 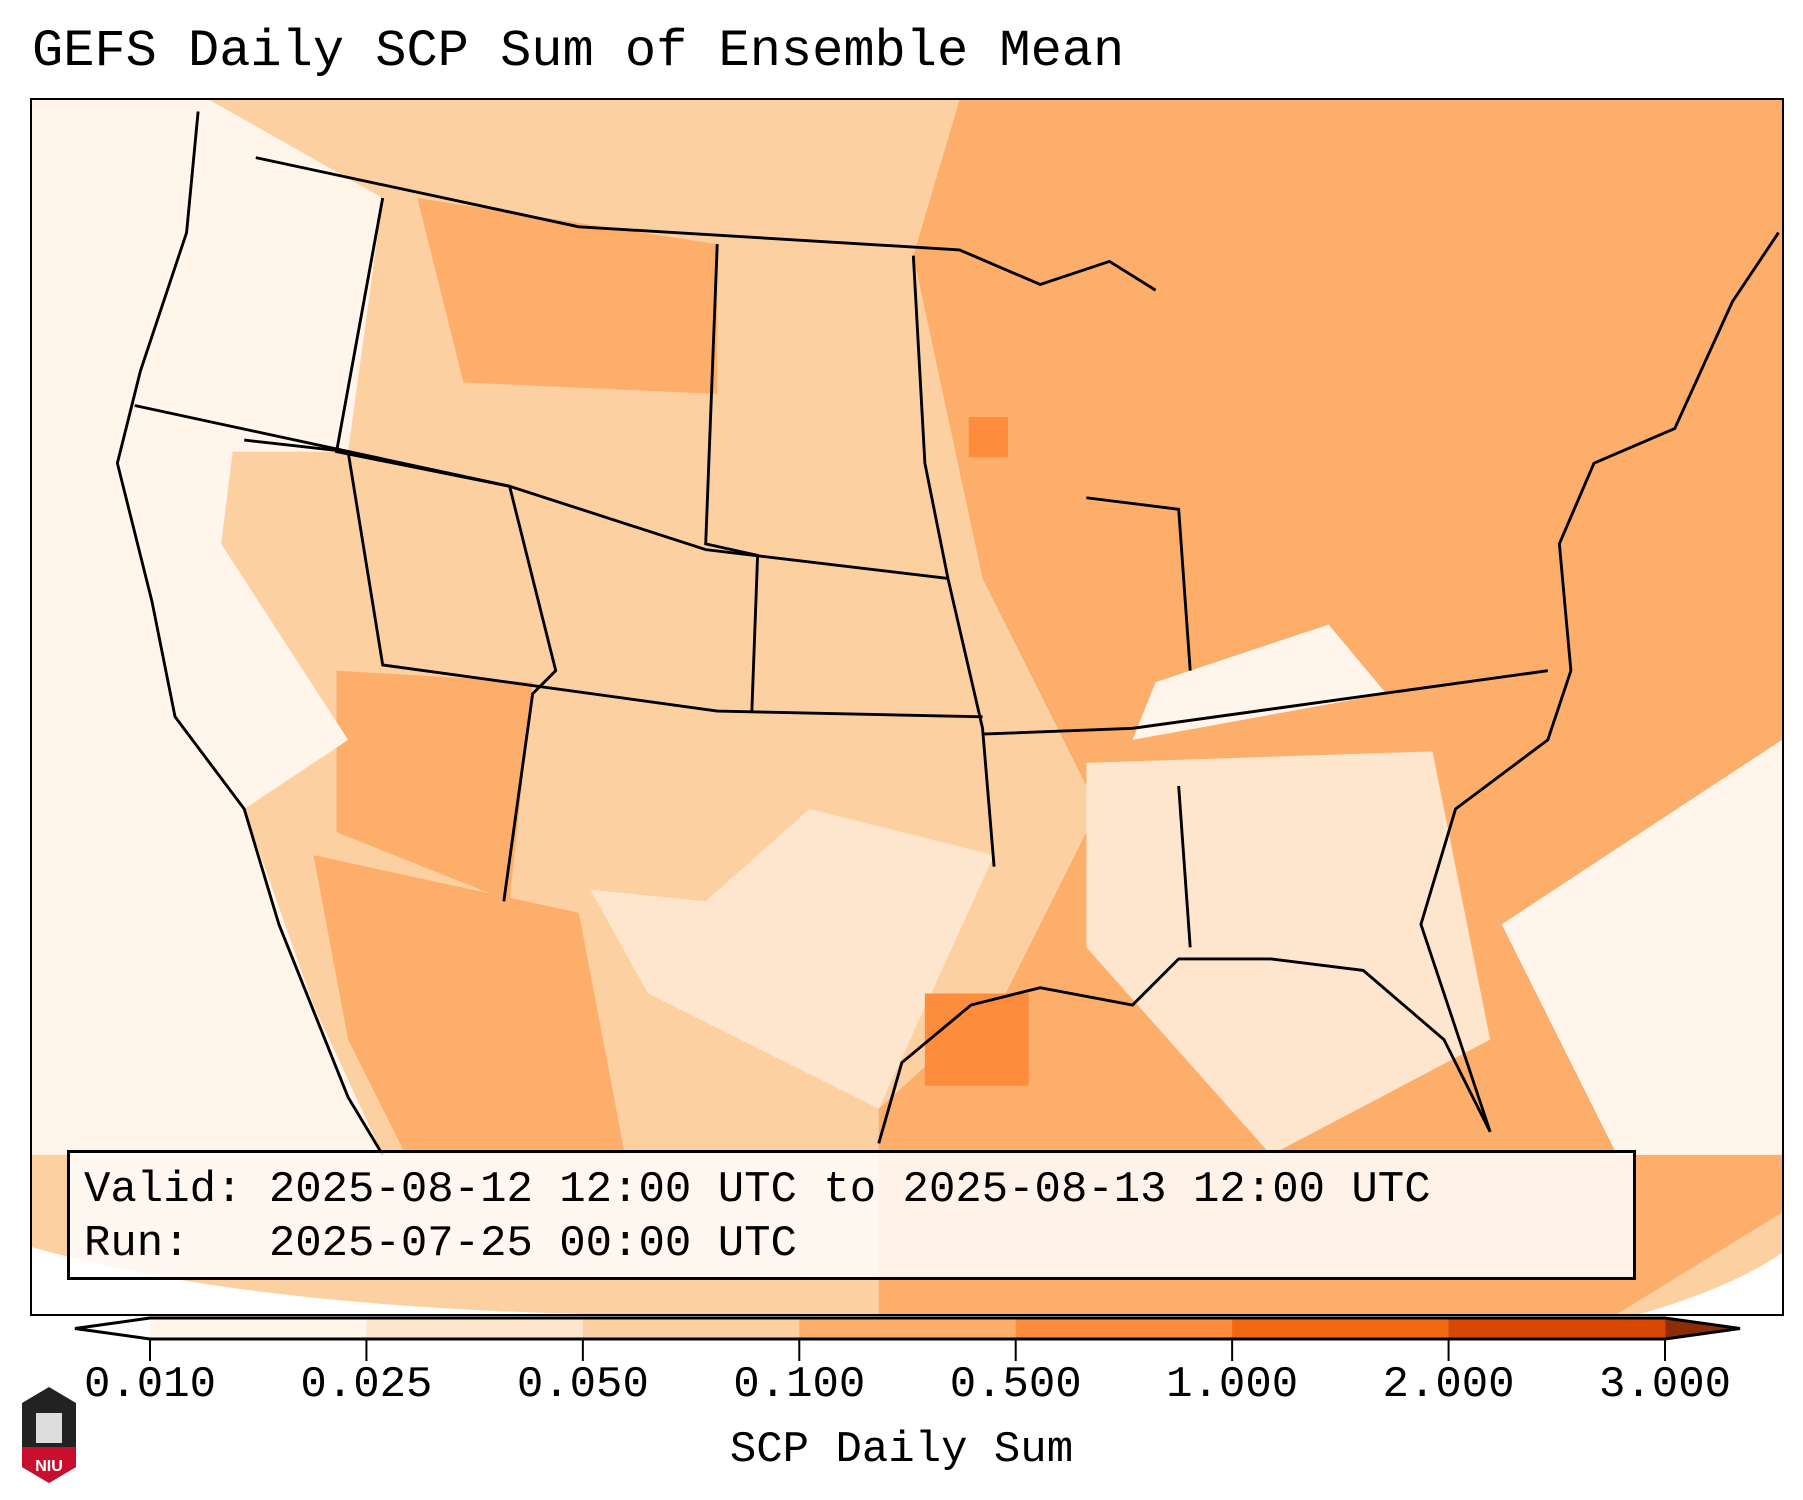 I want to click on southeast-light-field, so click(x=1288, y=953).